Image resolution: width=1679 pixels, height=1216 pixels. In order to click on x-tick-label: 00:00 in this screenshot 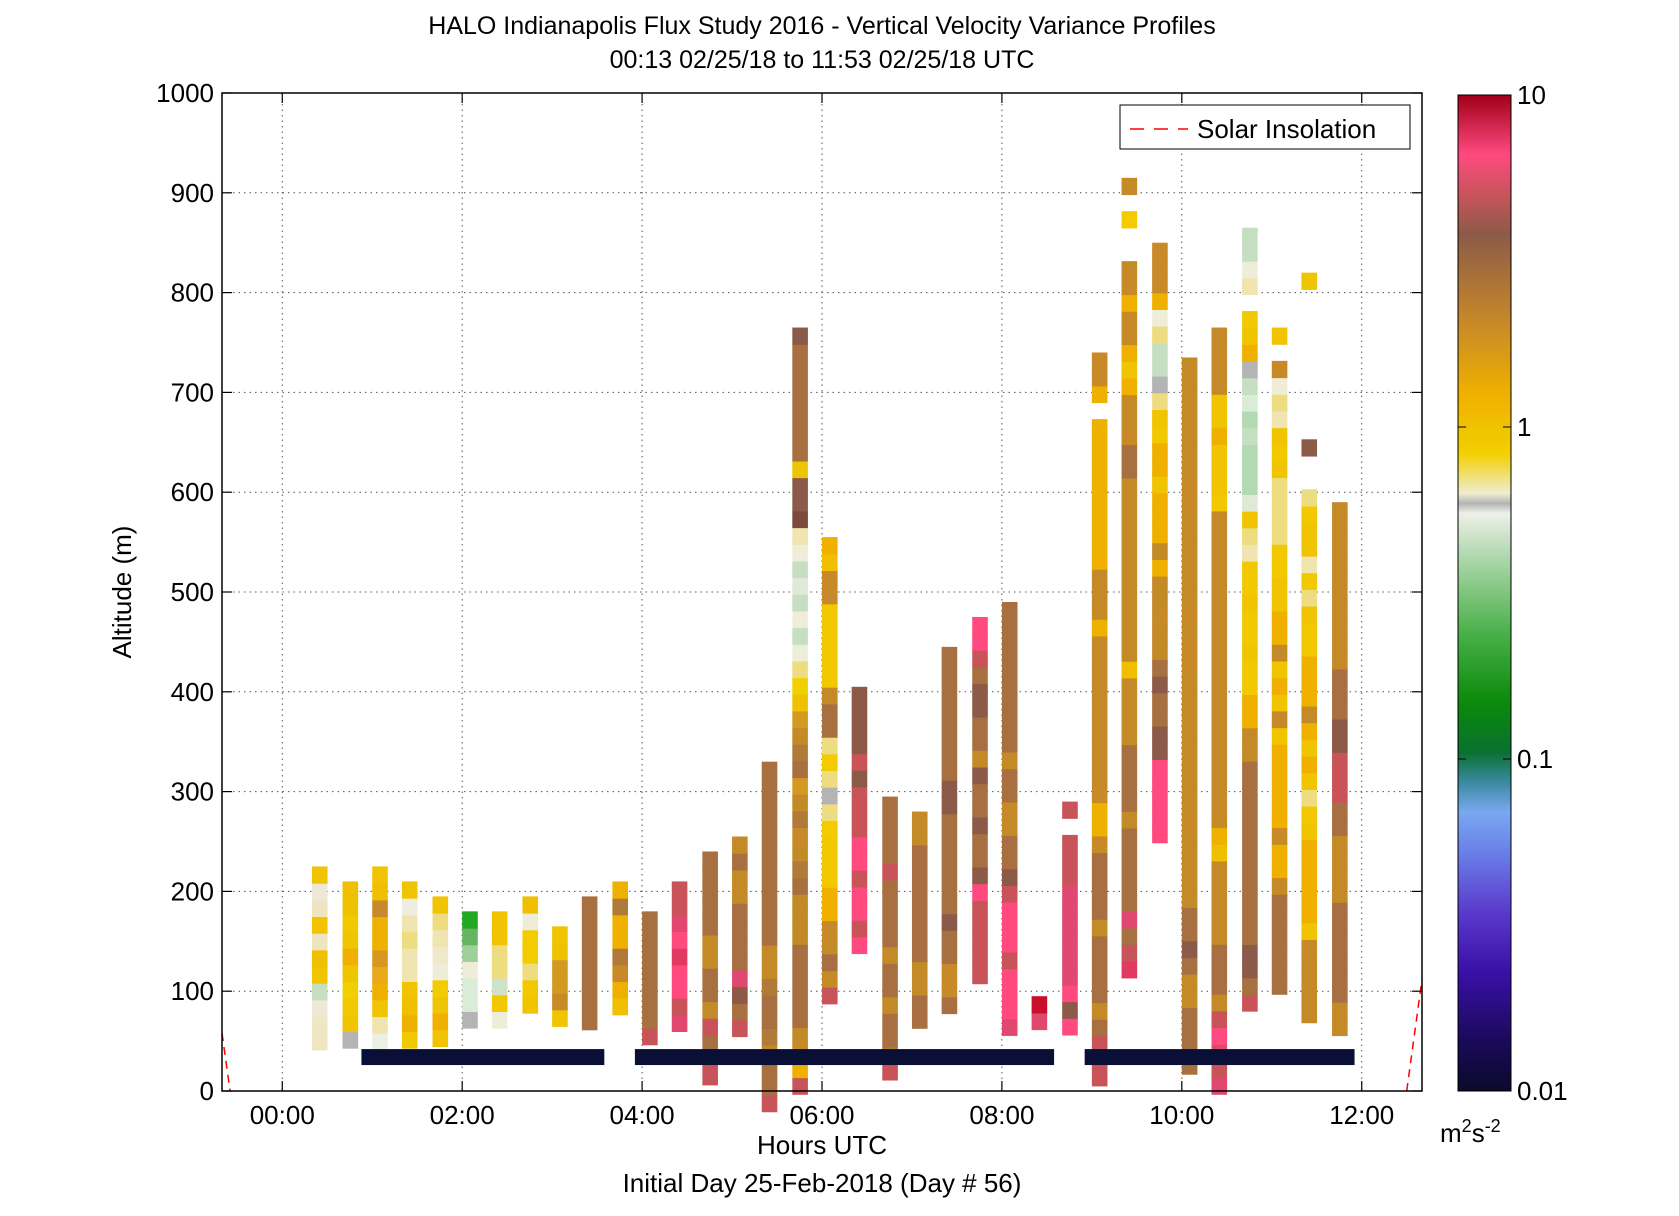, I will do `click(282, 1115)`.